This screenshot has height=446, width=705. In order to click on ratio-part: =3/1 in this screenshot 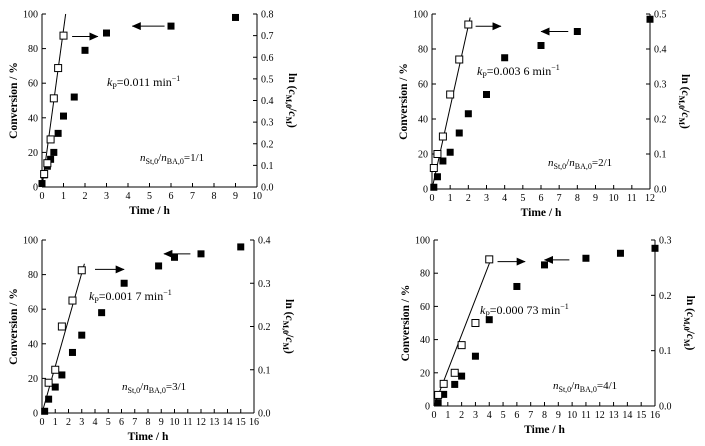, I will do `click(176, 387)`.